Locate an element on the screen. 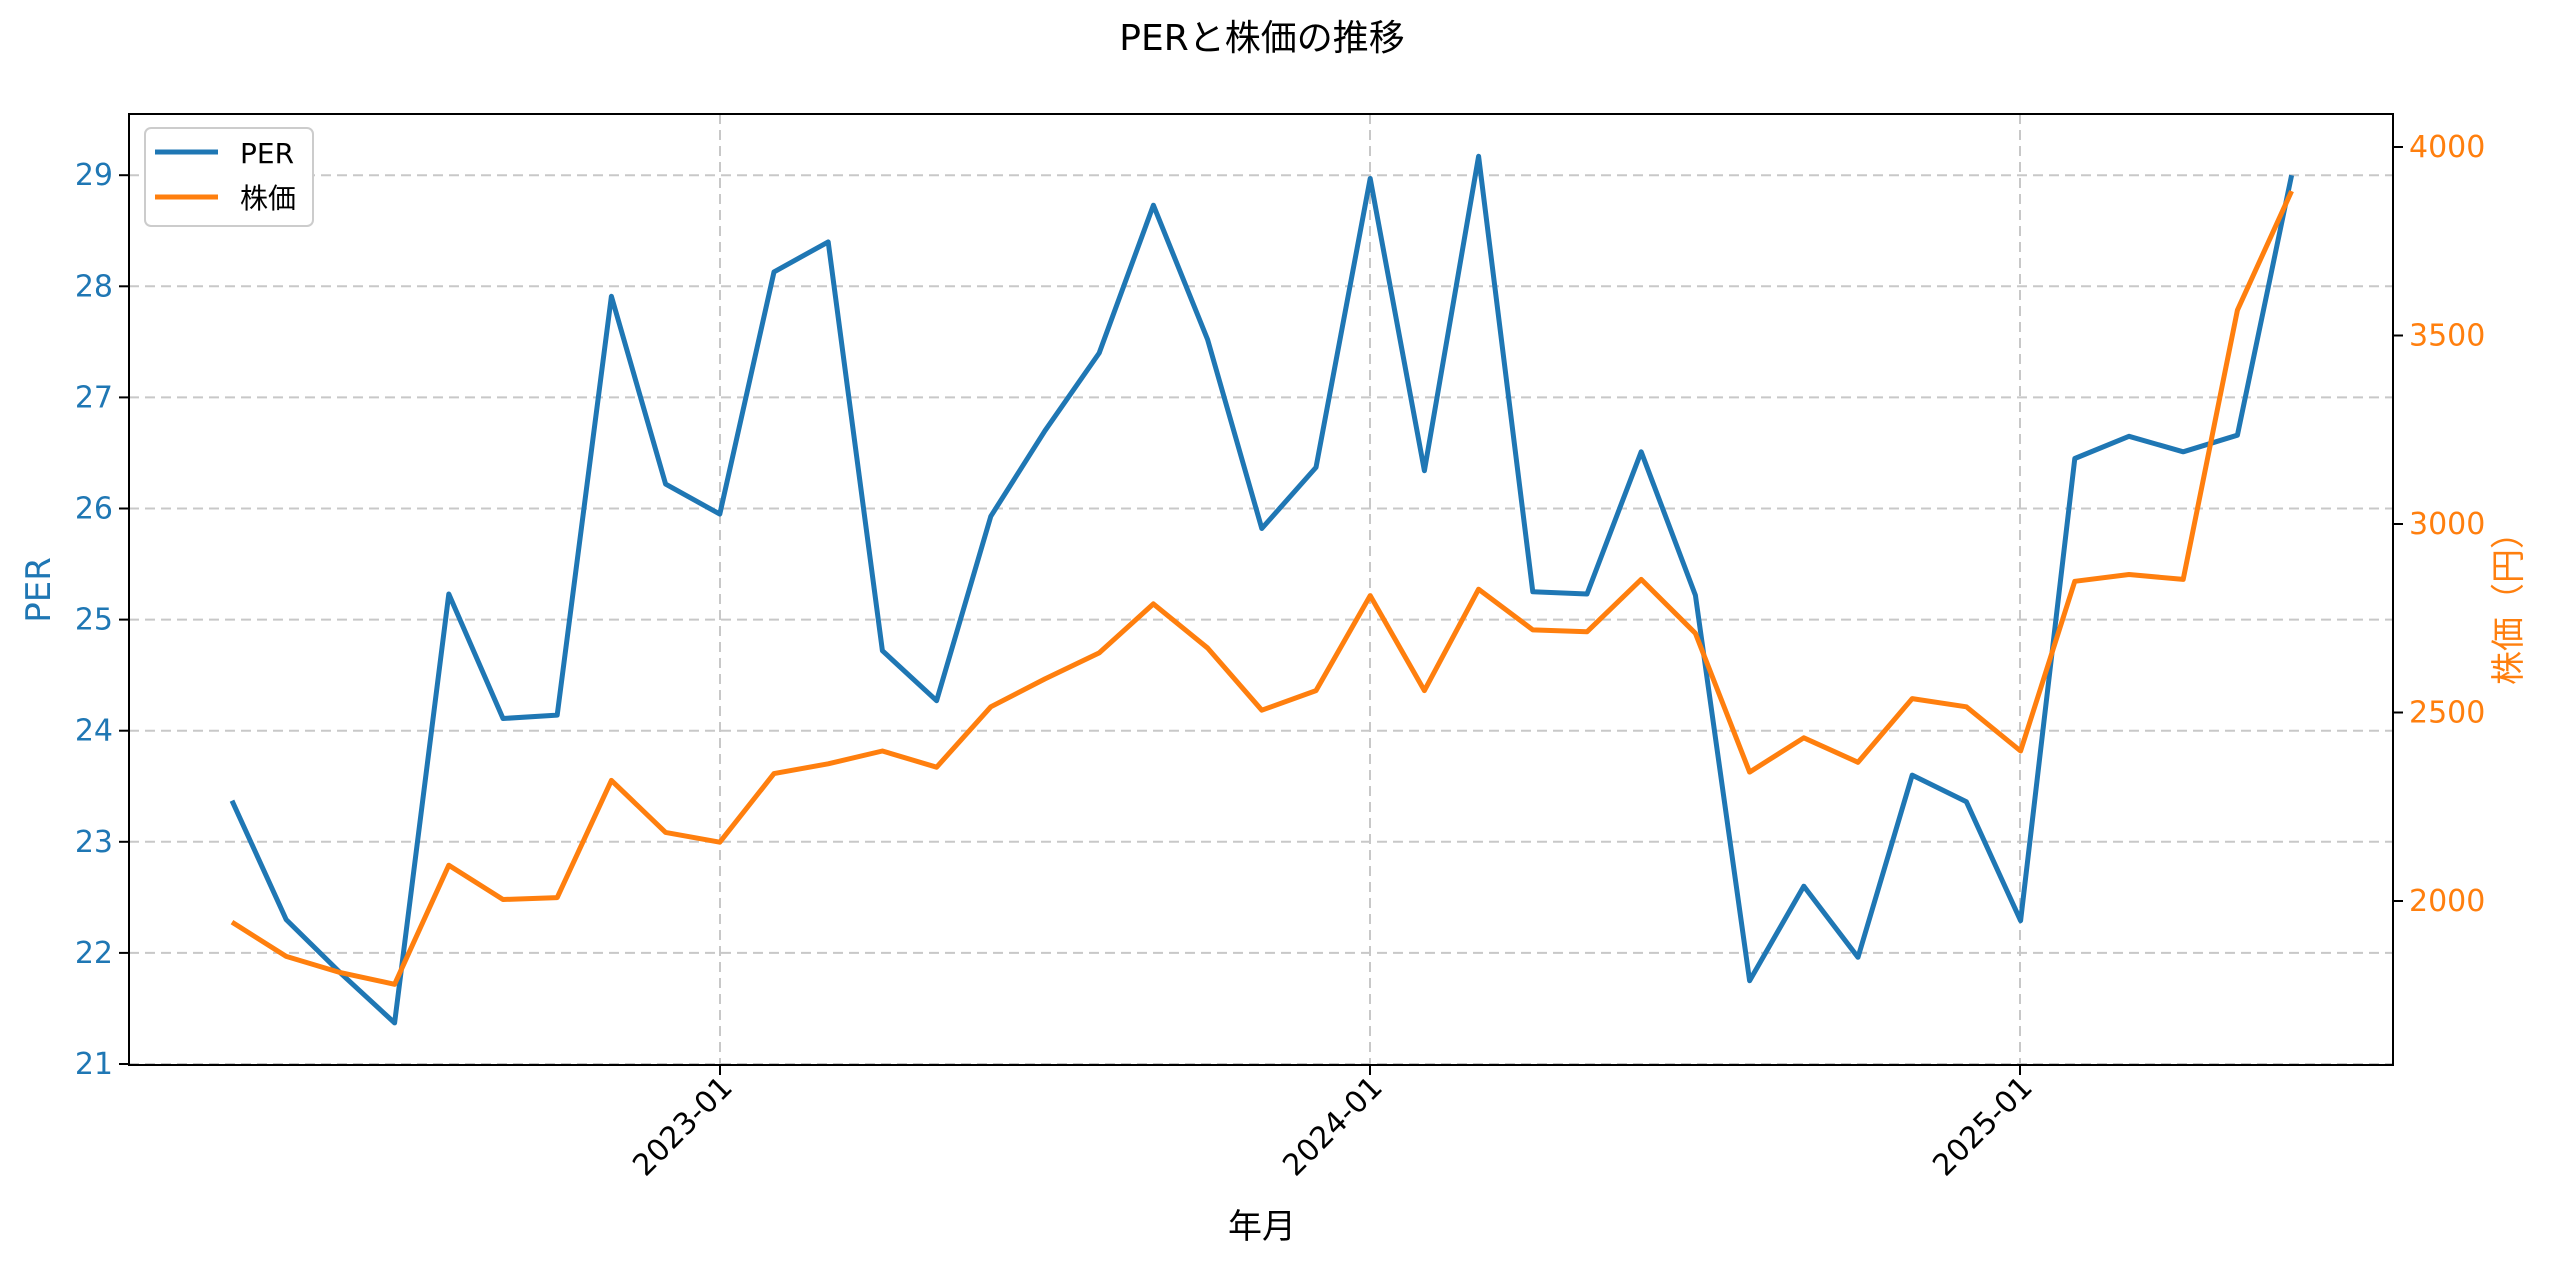 This screenshot has height=1269, width=2560. legend: PER 株価 is located at coordinates (229, 177).